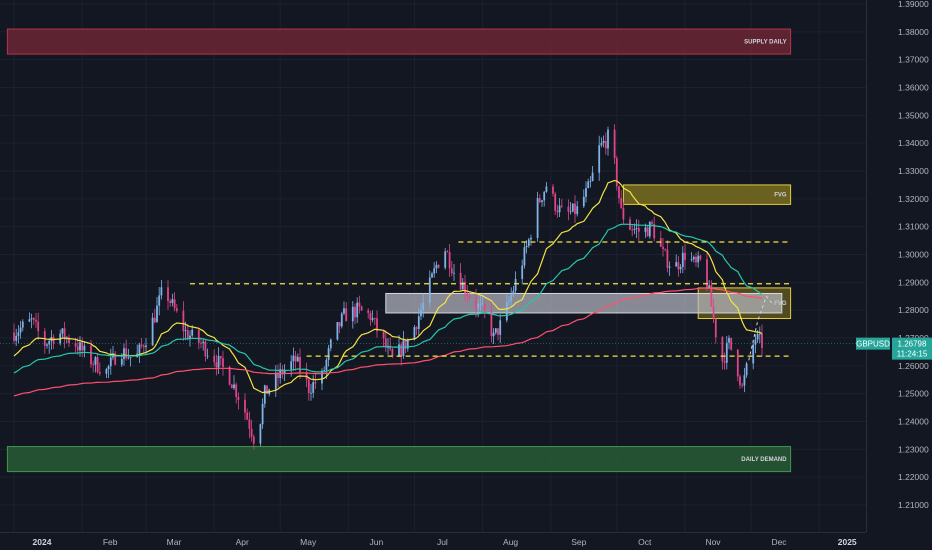 This screenshot has width=932, height=550. What do you see at coordinates (913, 422) in the screenshot?
I see `price-tick-label: 1.24000` at bounding box center [913, 422].